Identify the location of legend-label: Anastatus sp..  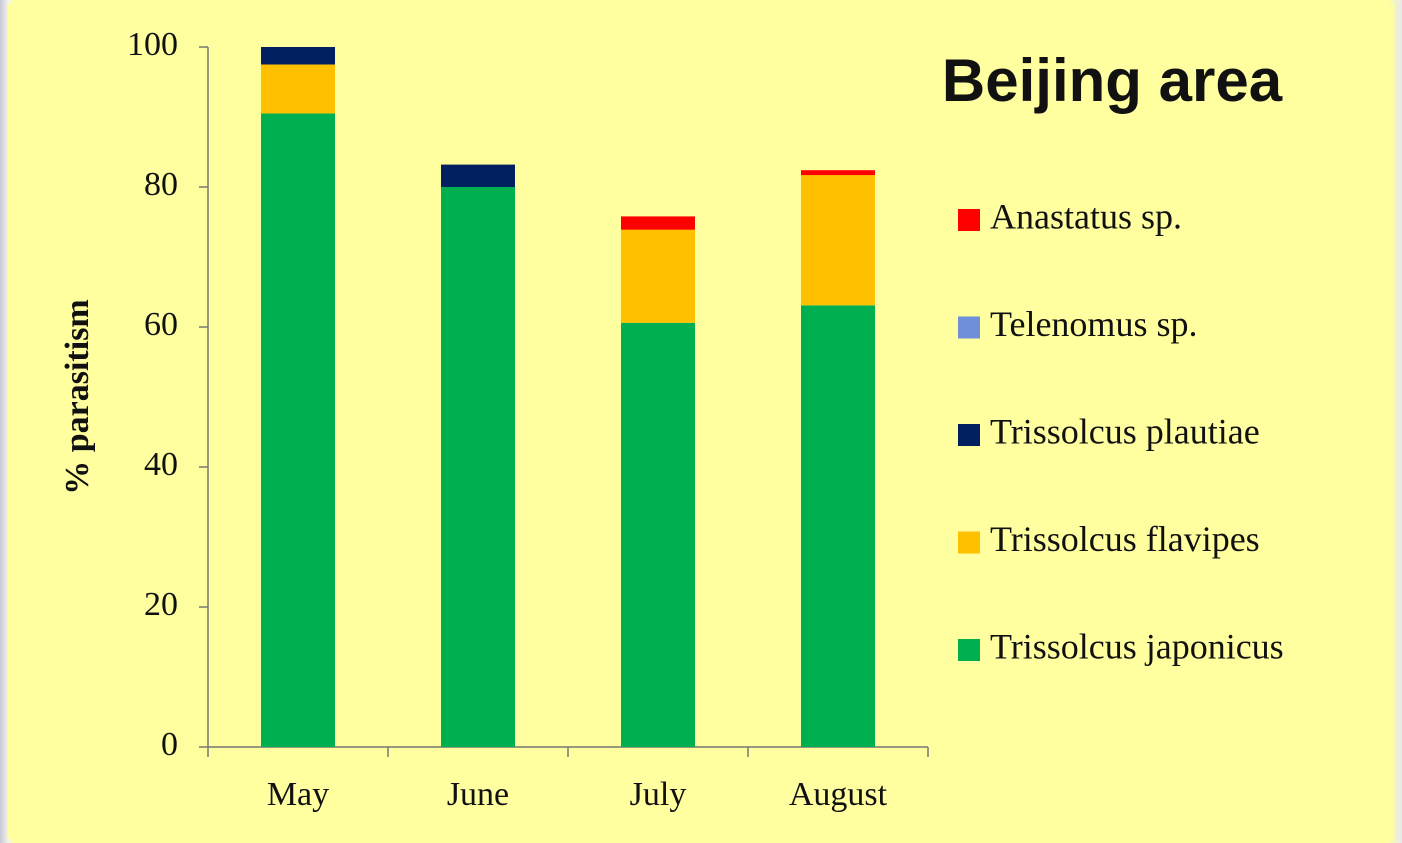
(1086, 216).